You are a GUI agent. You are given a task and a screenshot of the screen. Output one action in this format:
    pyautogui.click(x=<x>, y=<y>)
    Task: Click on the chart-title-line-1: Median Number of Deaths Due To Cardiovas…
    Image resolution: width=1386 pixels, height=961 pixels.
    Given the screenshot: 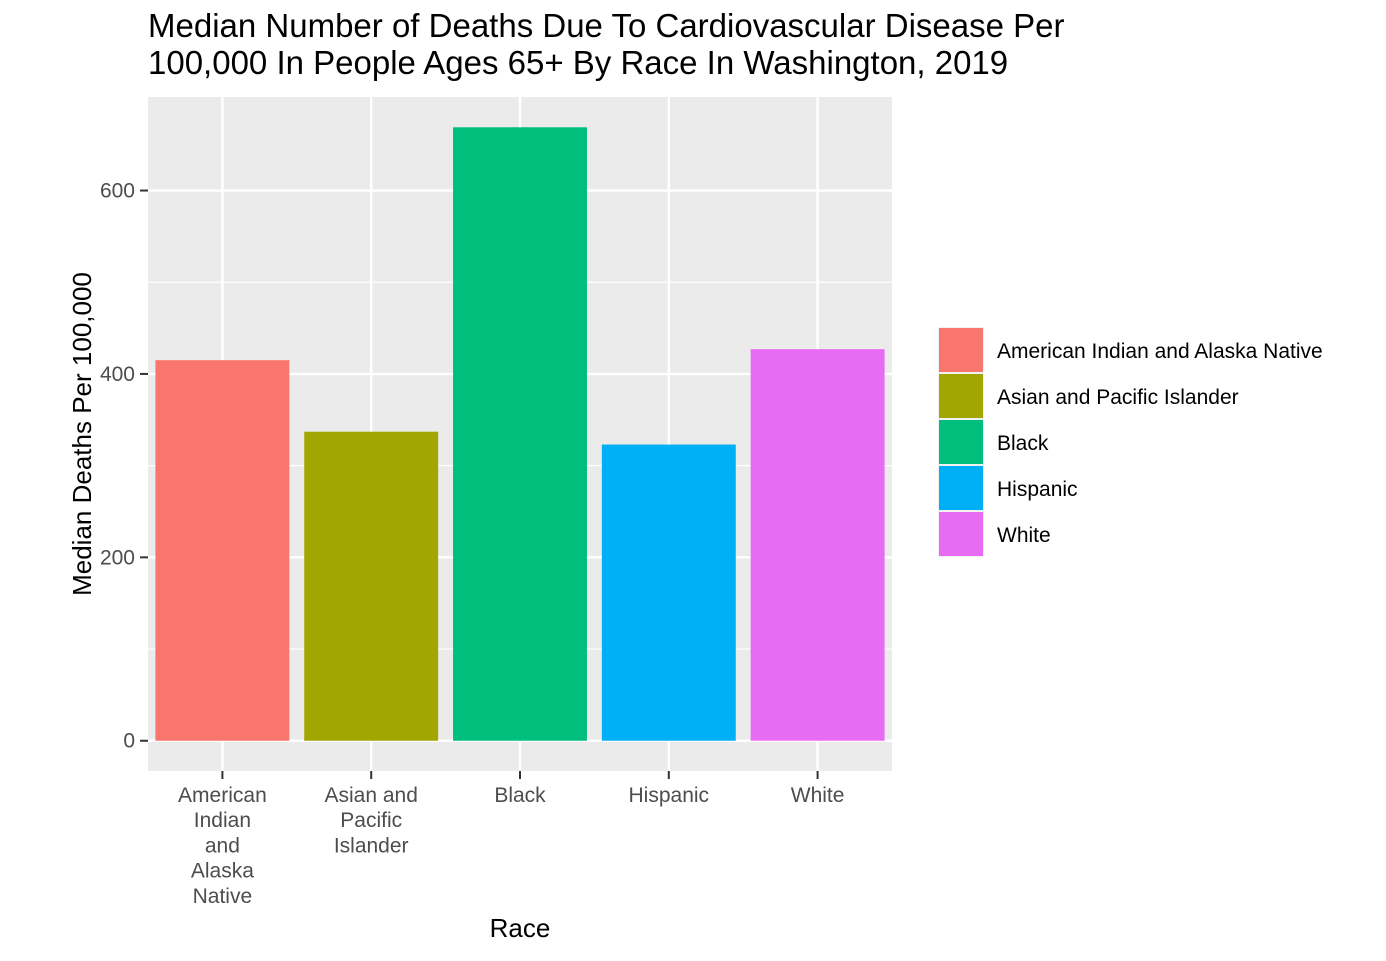 What is the action you would take?
    pyautogui.click(x=606, y=25)
    